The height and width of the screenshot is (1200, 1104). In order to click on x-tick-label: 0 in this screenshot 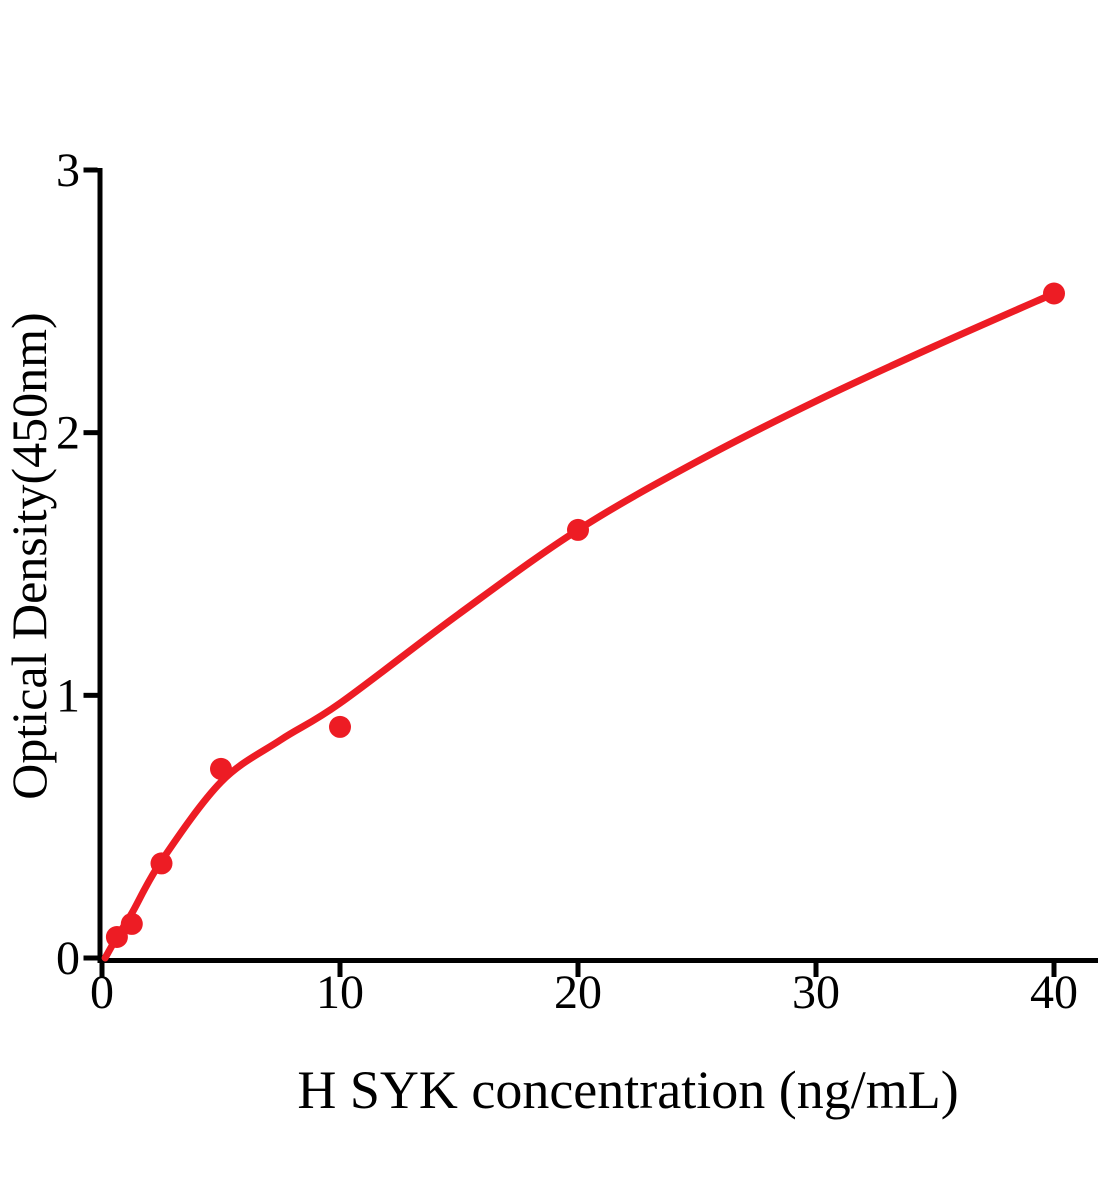, I will do `click(102, 992)`.